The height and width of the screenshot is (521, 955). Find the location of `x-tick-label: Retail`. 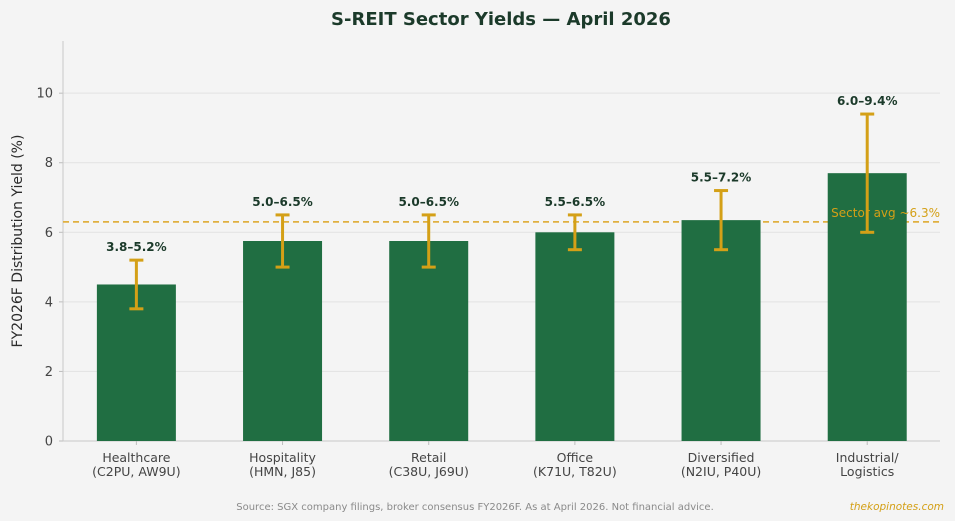

x-tick-label: Retail is located at coordinates (428, 457).